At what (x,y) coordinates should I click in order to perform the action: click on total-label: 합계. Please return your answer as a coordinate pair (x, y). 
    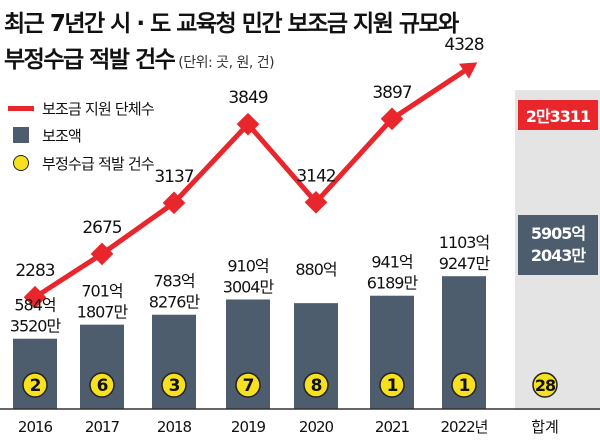
    Looking at the image, I should click on (545, 427).